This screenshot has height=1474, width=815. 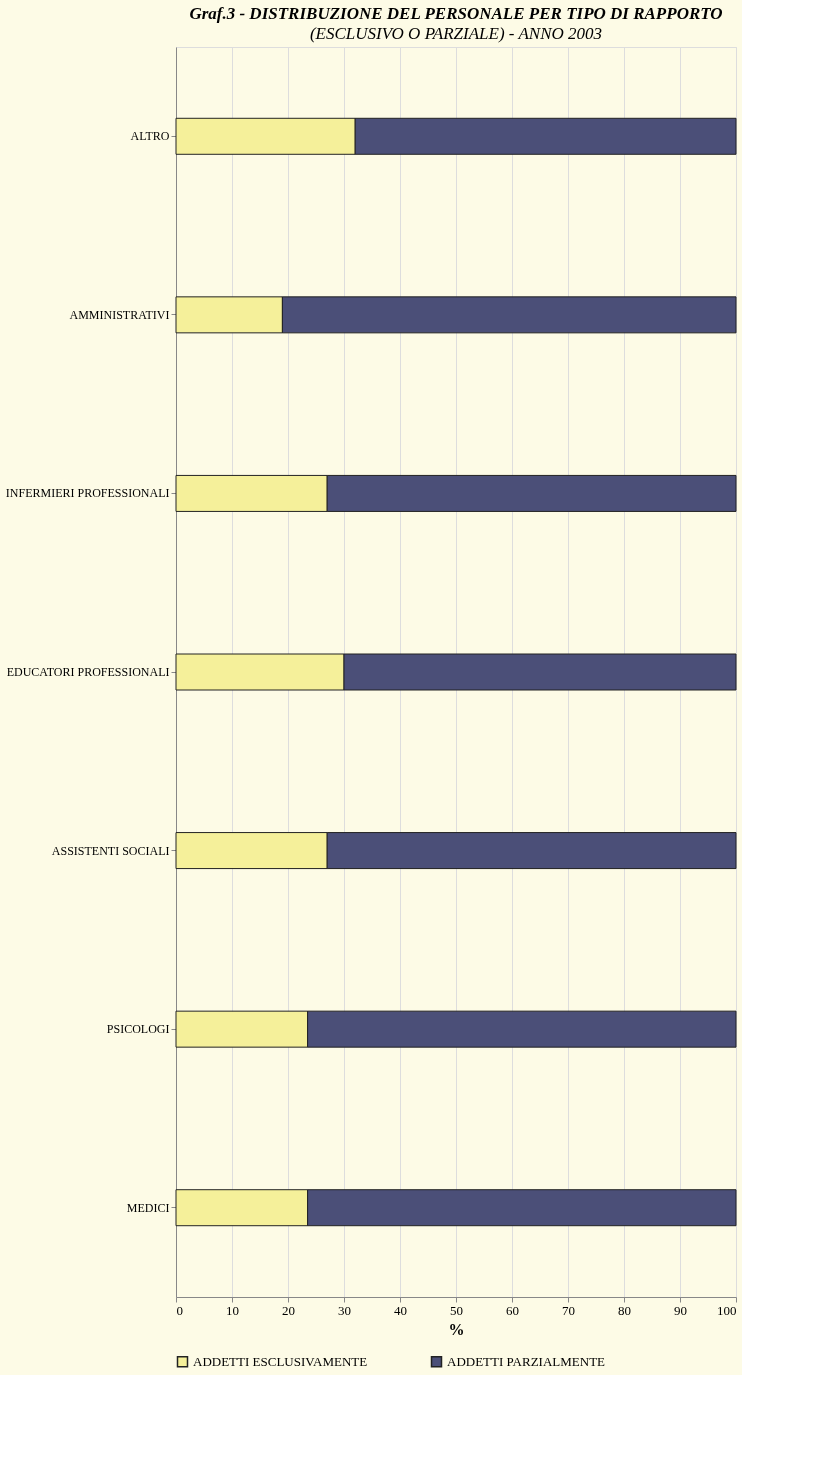 I want to click on x-tick-label: 0, so click(x=179, y=1310).